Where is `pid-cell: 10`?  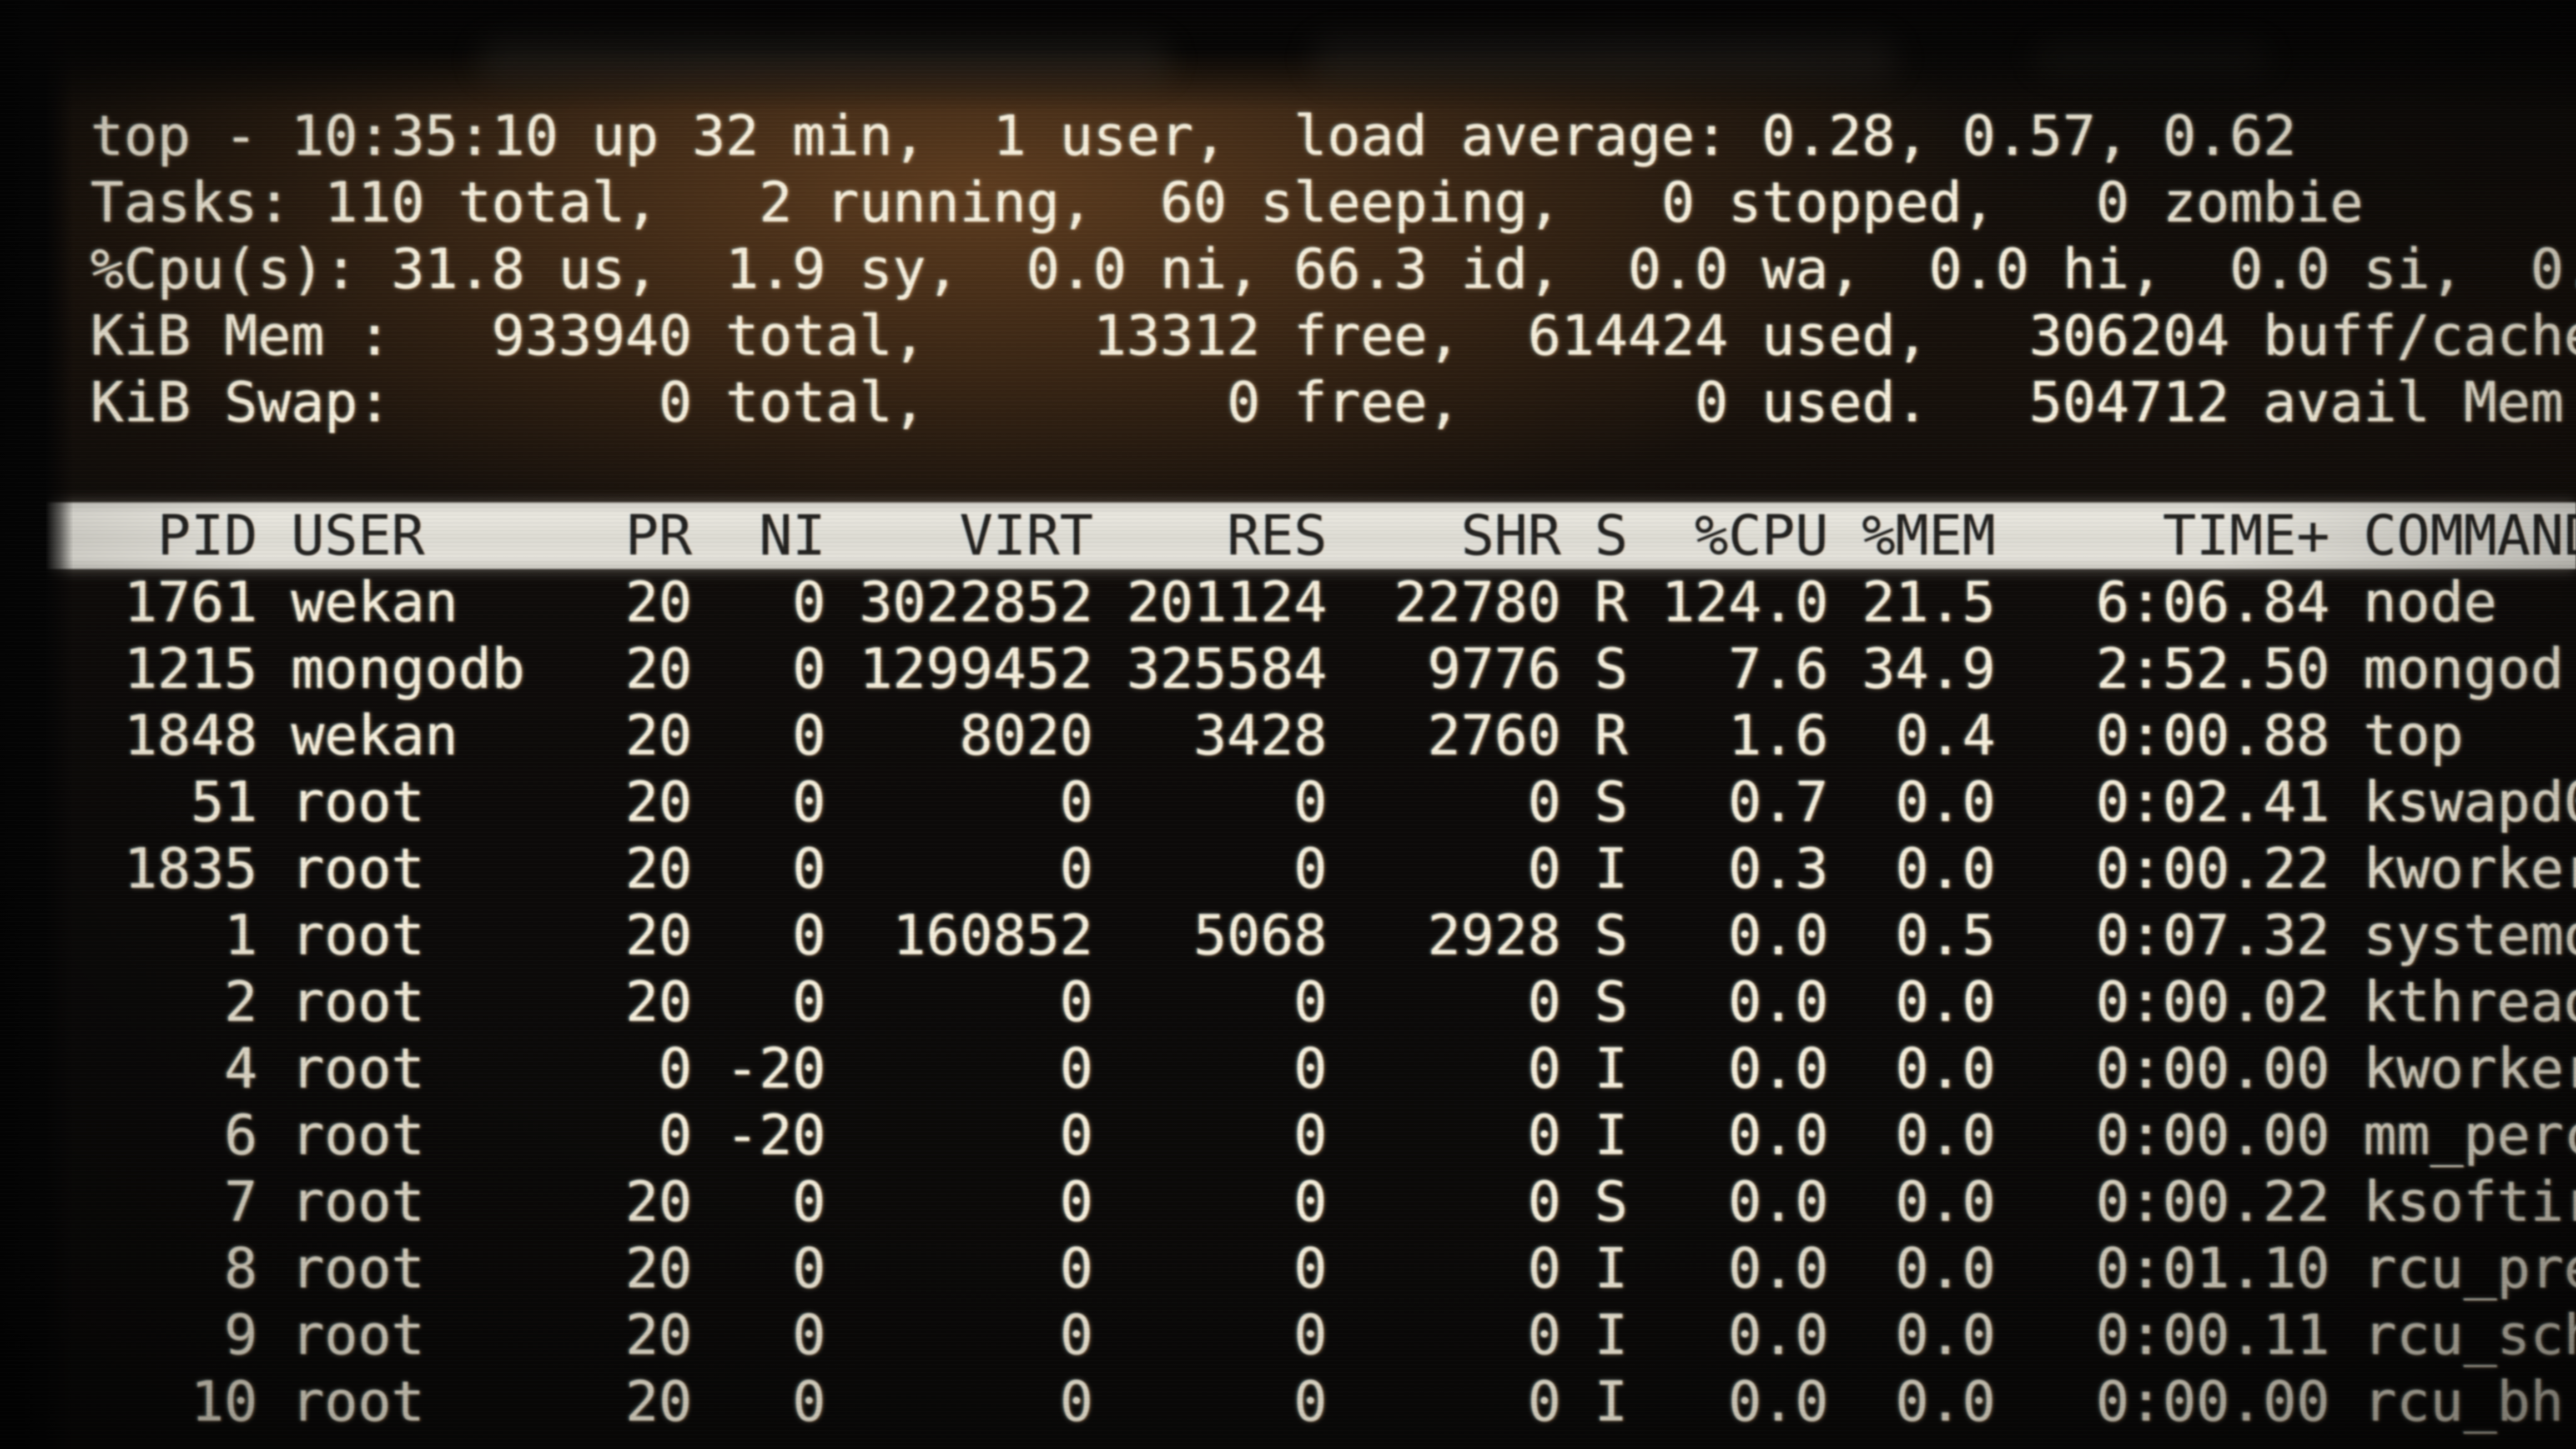 pid-cell: 10 is located at coordinates (224, 1401).